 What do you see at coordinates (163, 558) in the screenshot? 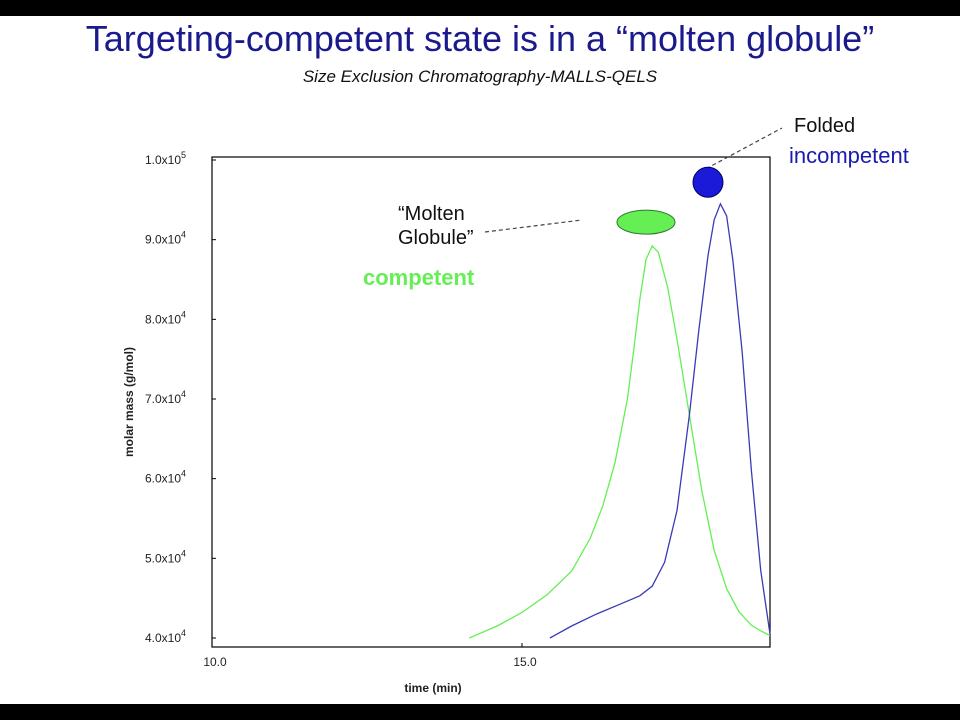
I see `y-tick-mantissa: 5.0x10` at bounding box center [163, 558].